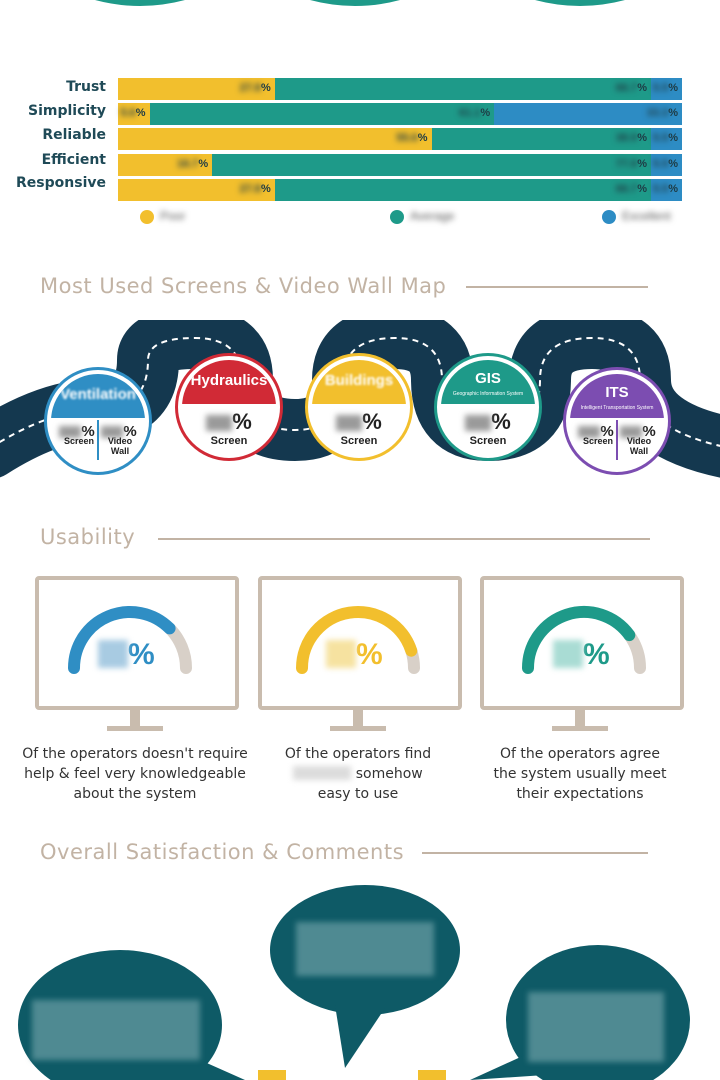  Describe the element at coordinates (488, 378) in the screenshot. I see `screen-name: GIS` at that location.